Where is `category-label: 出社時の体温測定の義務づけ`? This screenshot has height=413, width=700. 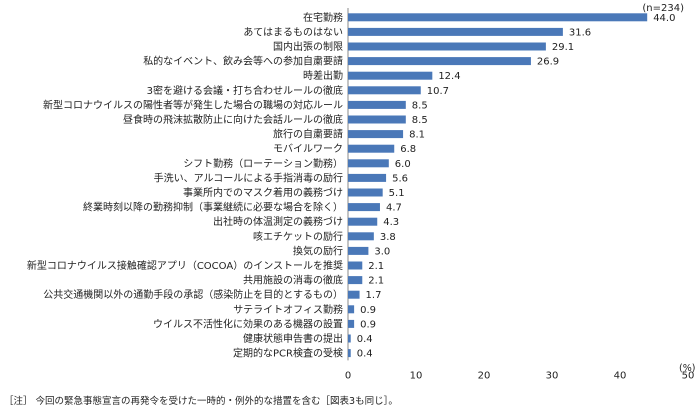
category-label: 出社時の体温測定の義務づけ is located at coordinates (278, 221).